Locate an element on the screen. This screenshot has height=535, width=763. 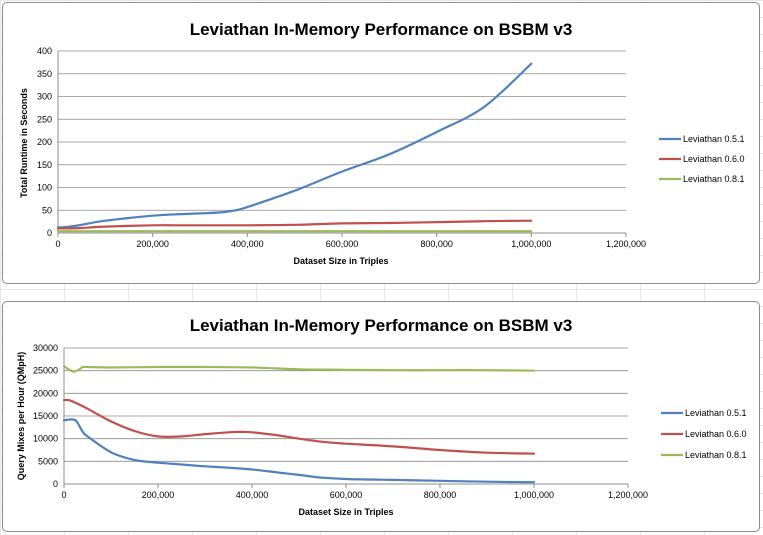
y-tick-label: 250 is located at coordinates (44, 119).